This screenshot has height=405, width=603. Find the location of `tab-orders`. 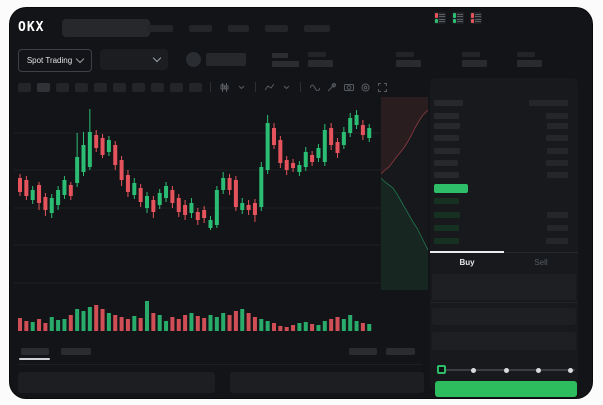

tab-orders is located at coordinates (35, 351).